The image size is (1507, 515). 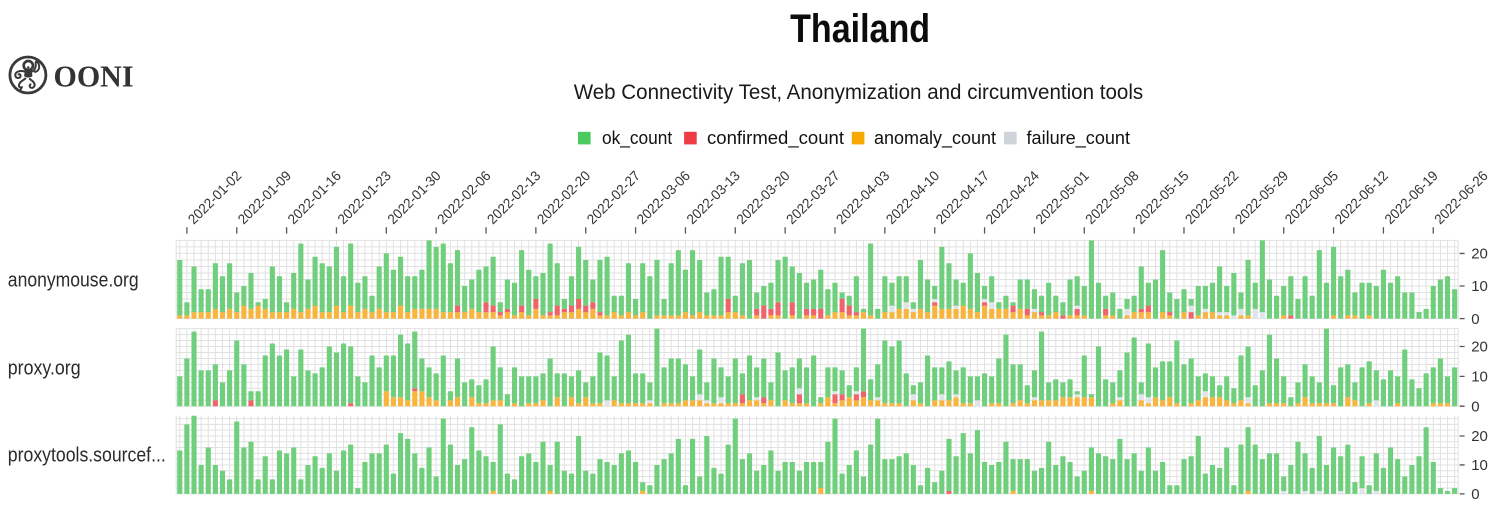 What do you see at coordinates (1079, 138) in the screenshot?
I see `svg-text: failure_count` at bounding box center [1079, 138].